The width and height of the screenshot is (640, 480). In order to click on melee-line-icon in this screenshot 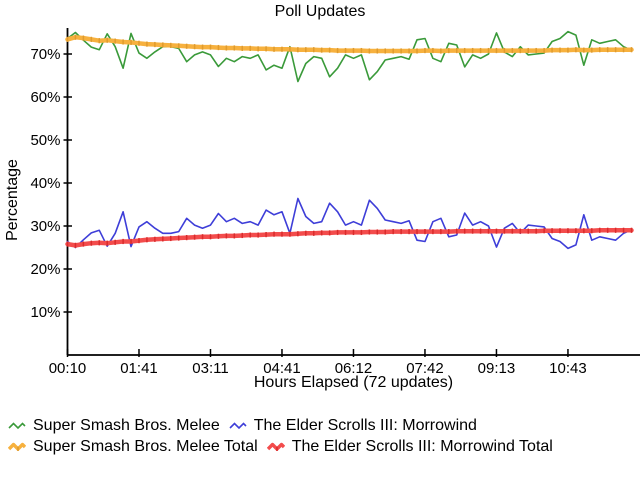, I will do `click(17, 426)`.